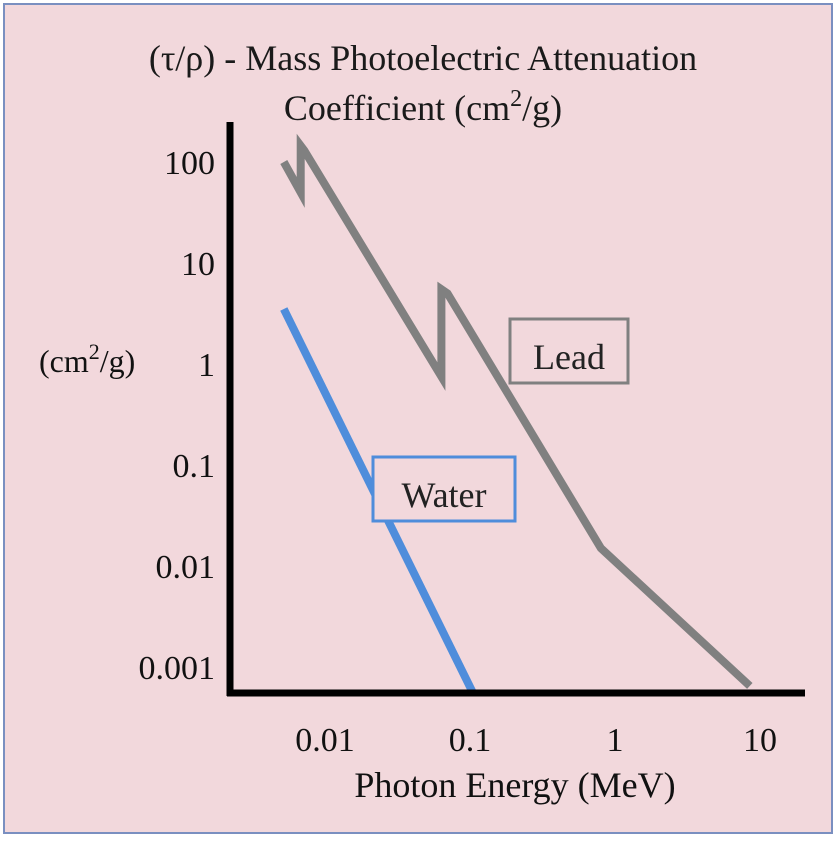 The height and width of the screenshot is (841, 840). Describe the element at coordinates (186, 567) in the screenshot. I see `y-tick-label-4: 0.01` at that location.